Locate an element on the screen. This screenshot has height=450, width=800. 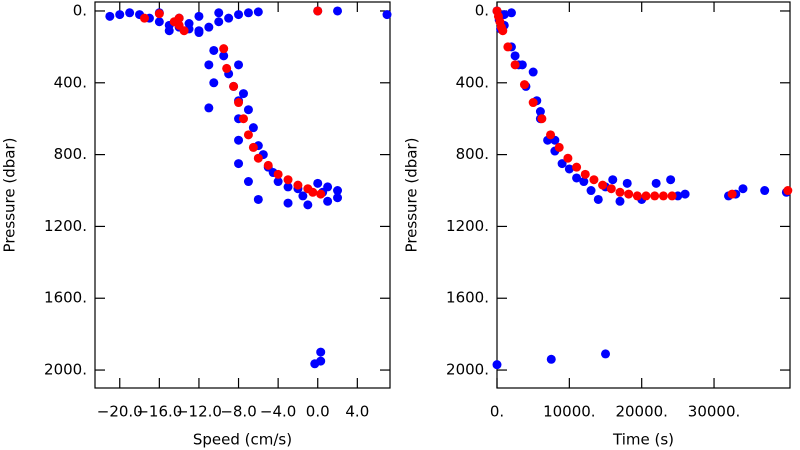
x-tick-label: −4.0 is located at coordinates (278, 412).